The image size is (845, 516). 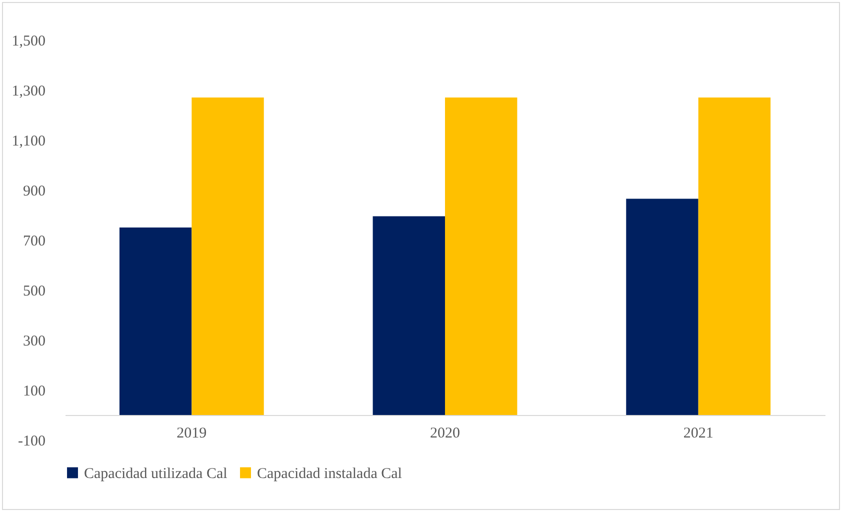 What do you see at coordinates (34, 242) in the screenshot?
I see `y-tick-label: 700` at bounding box center [34, 242].